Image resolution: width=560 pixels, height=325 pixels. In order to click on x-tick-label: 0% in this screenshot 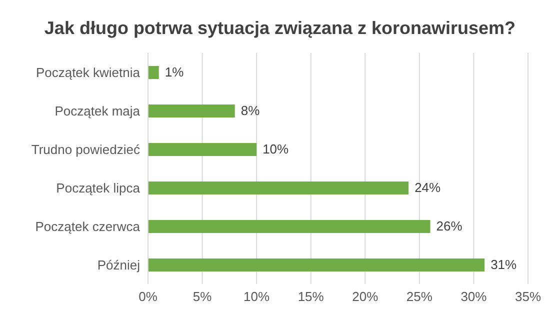, I will do `click(148, 296)`.